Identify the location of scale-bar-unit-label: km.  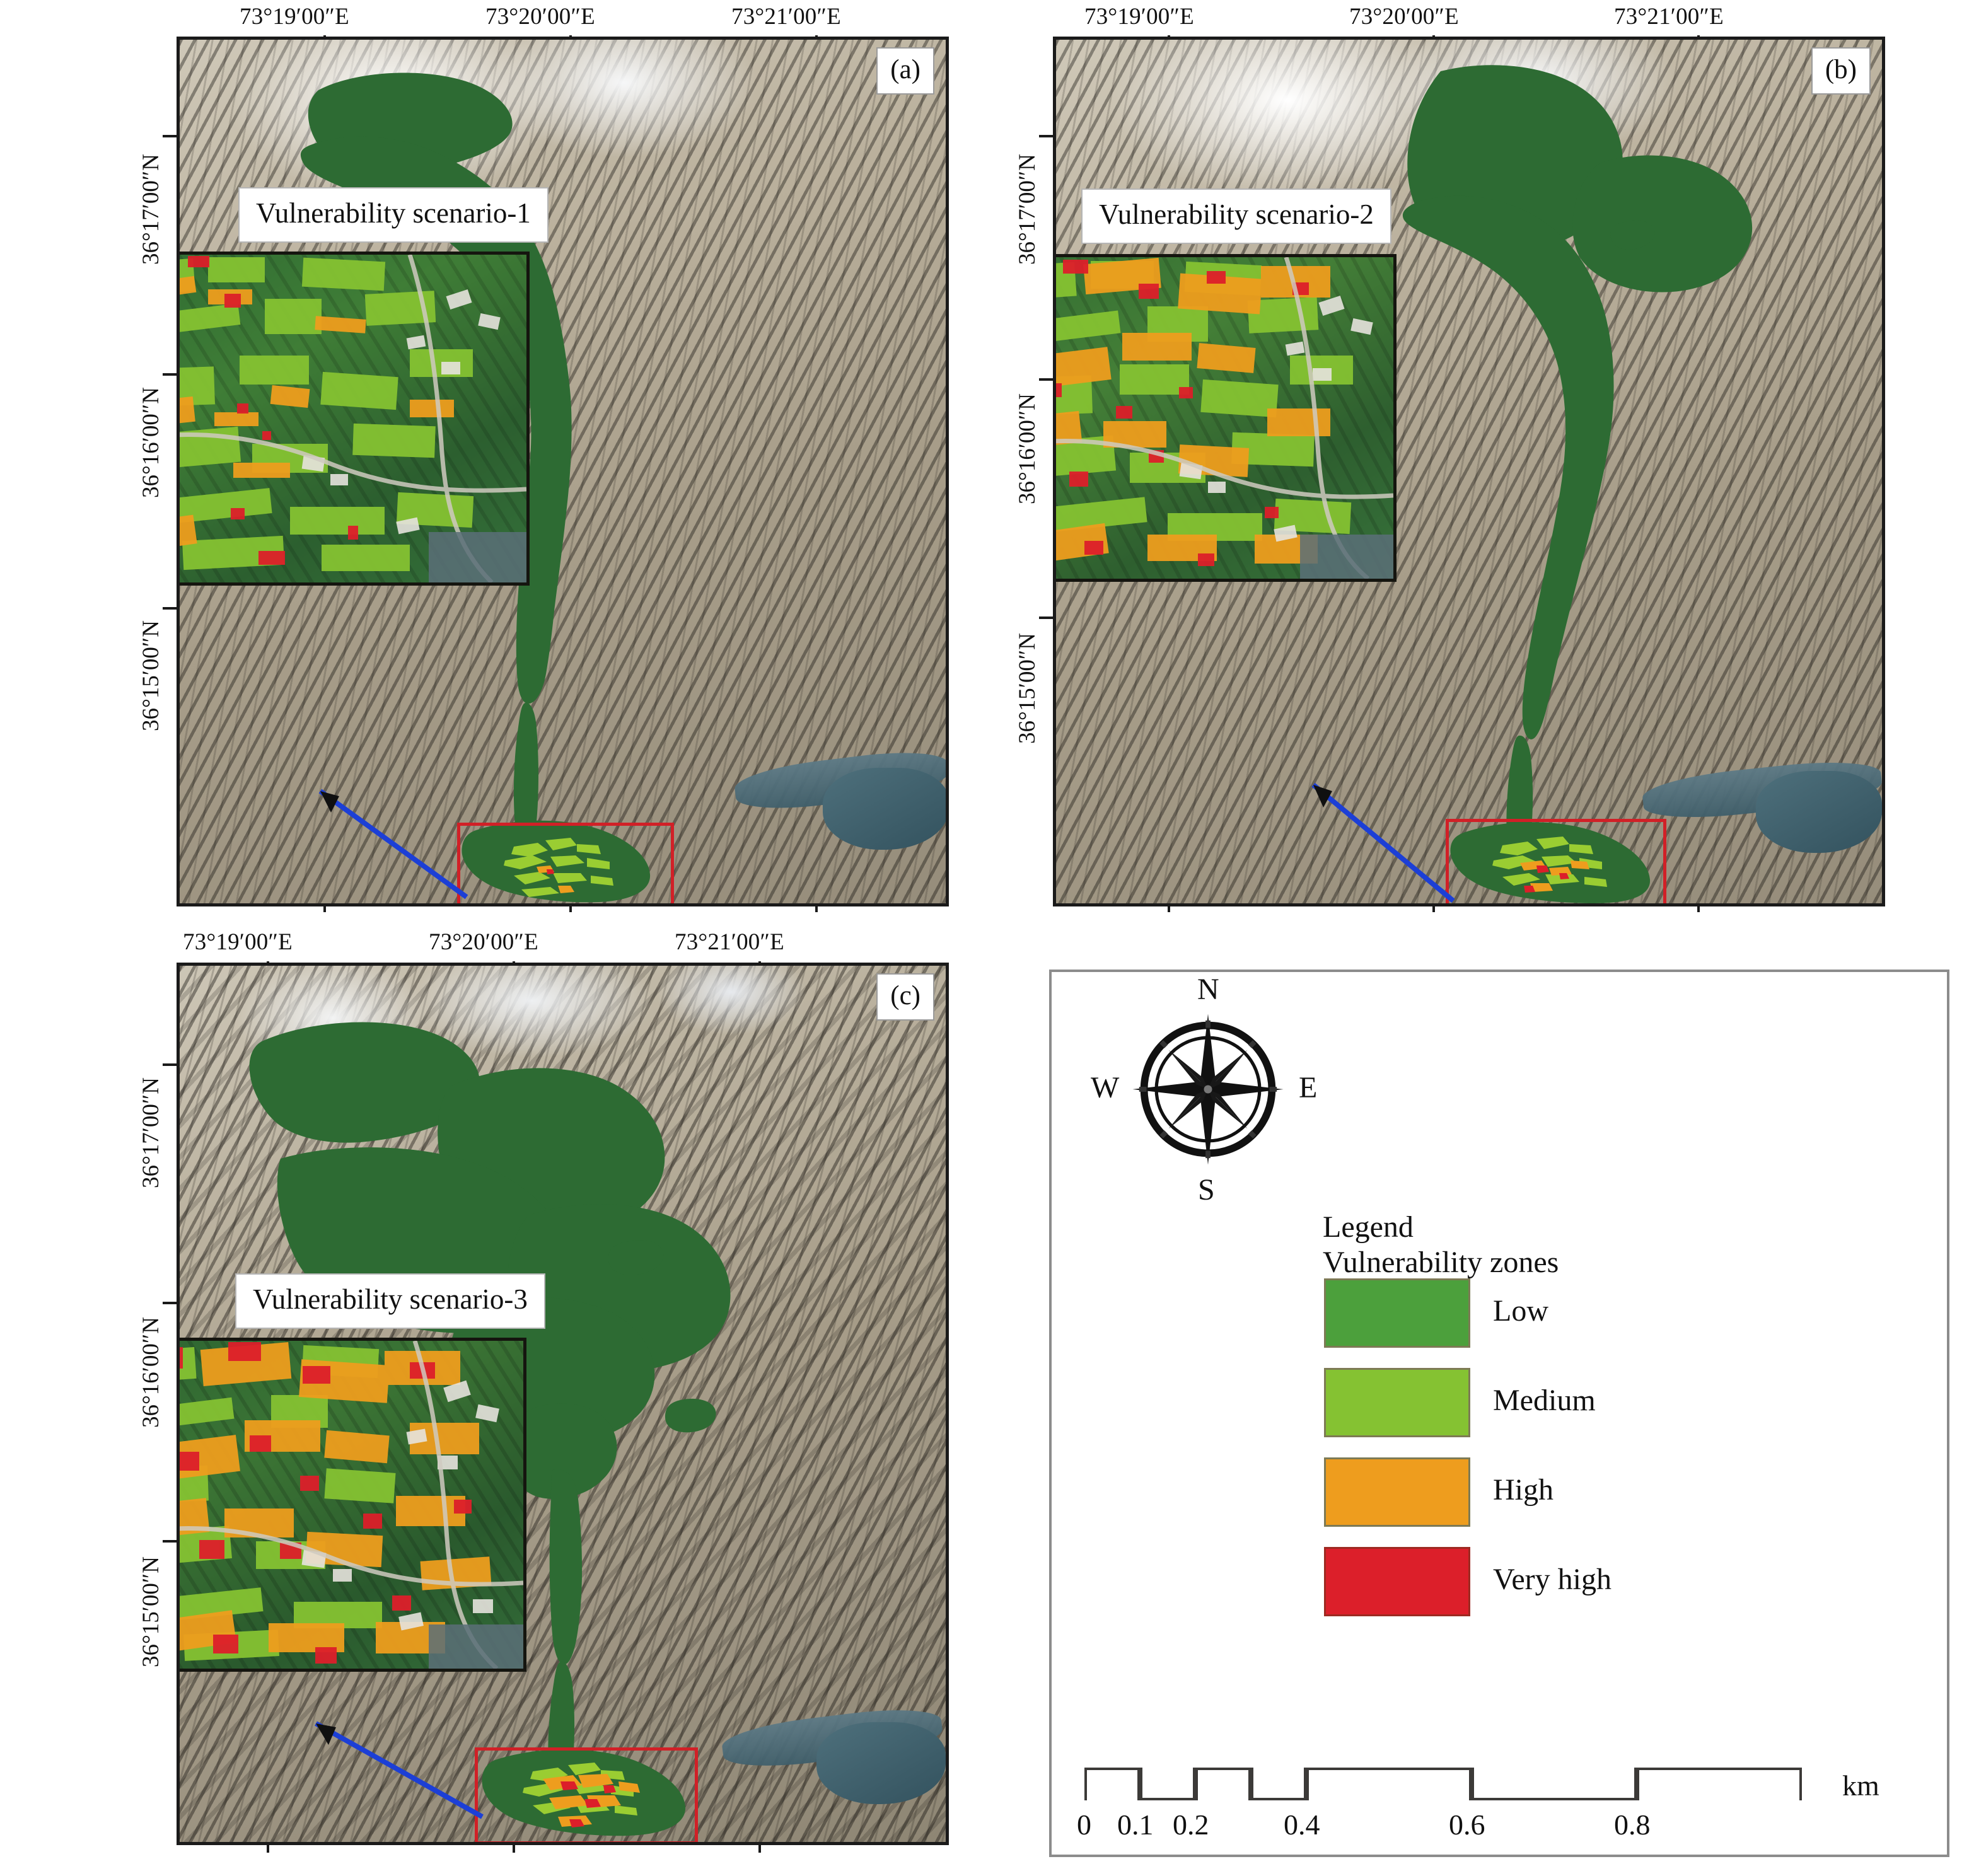
(1861, 1785).